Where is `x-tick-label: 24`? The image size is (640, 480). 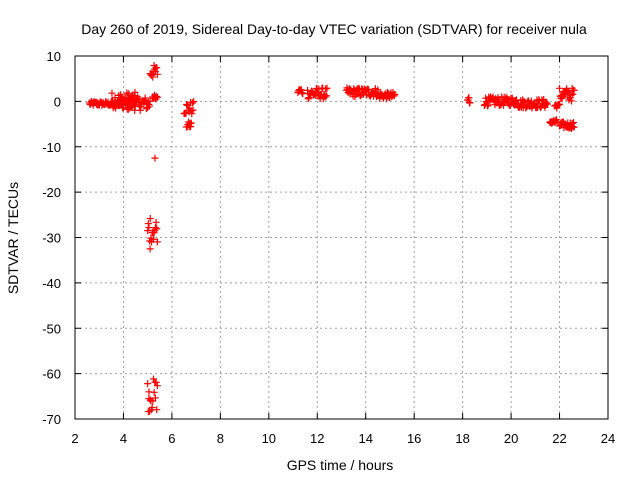 x-tick-label: 24 is located at coordinates (608, 438).